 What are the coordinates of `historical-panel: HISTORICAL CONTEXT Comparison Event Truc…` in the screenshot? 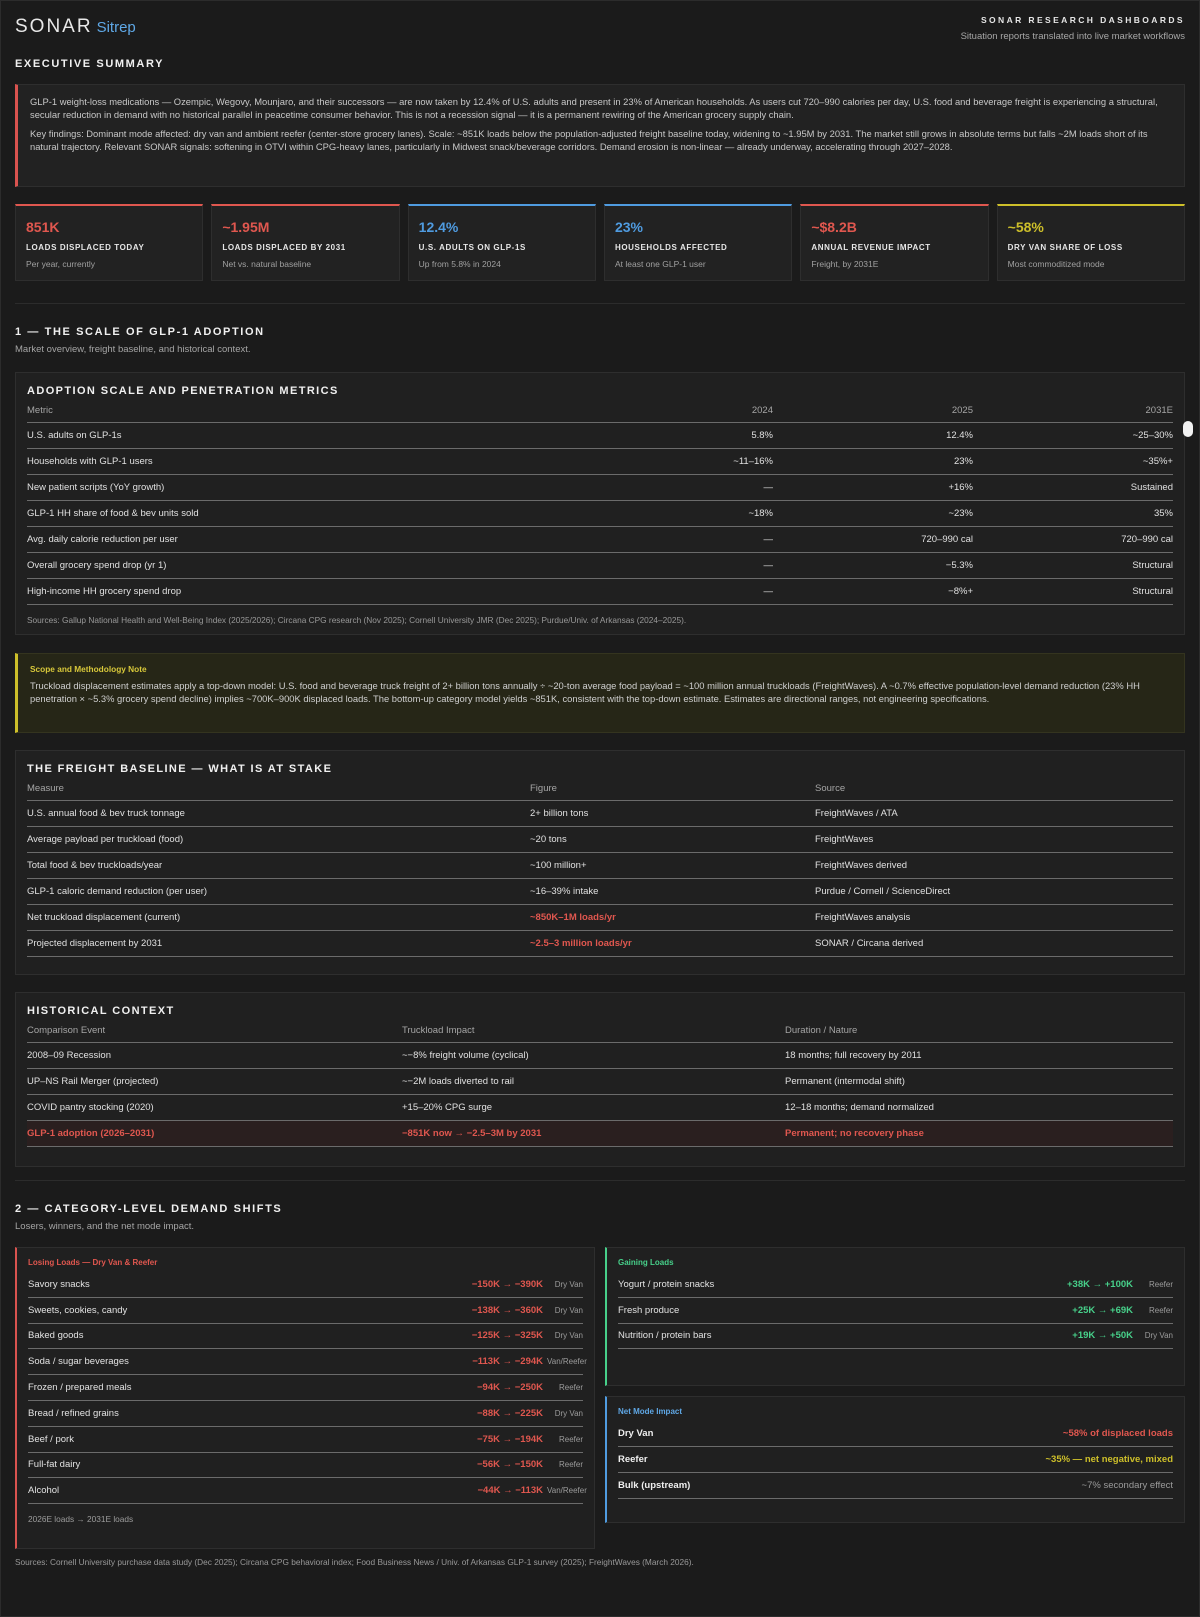 It's located at (600, 1079).